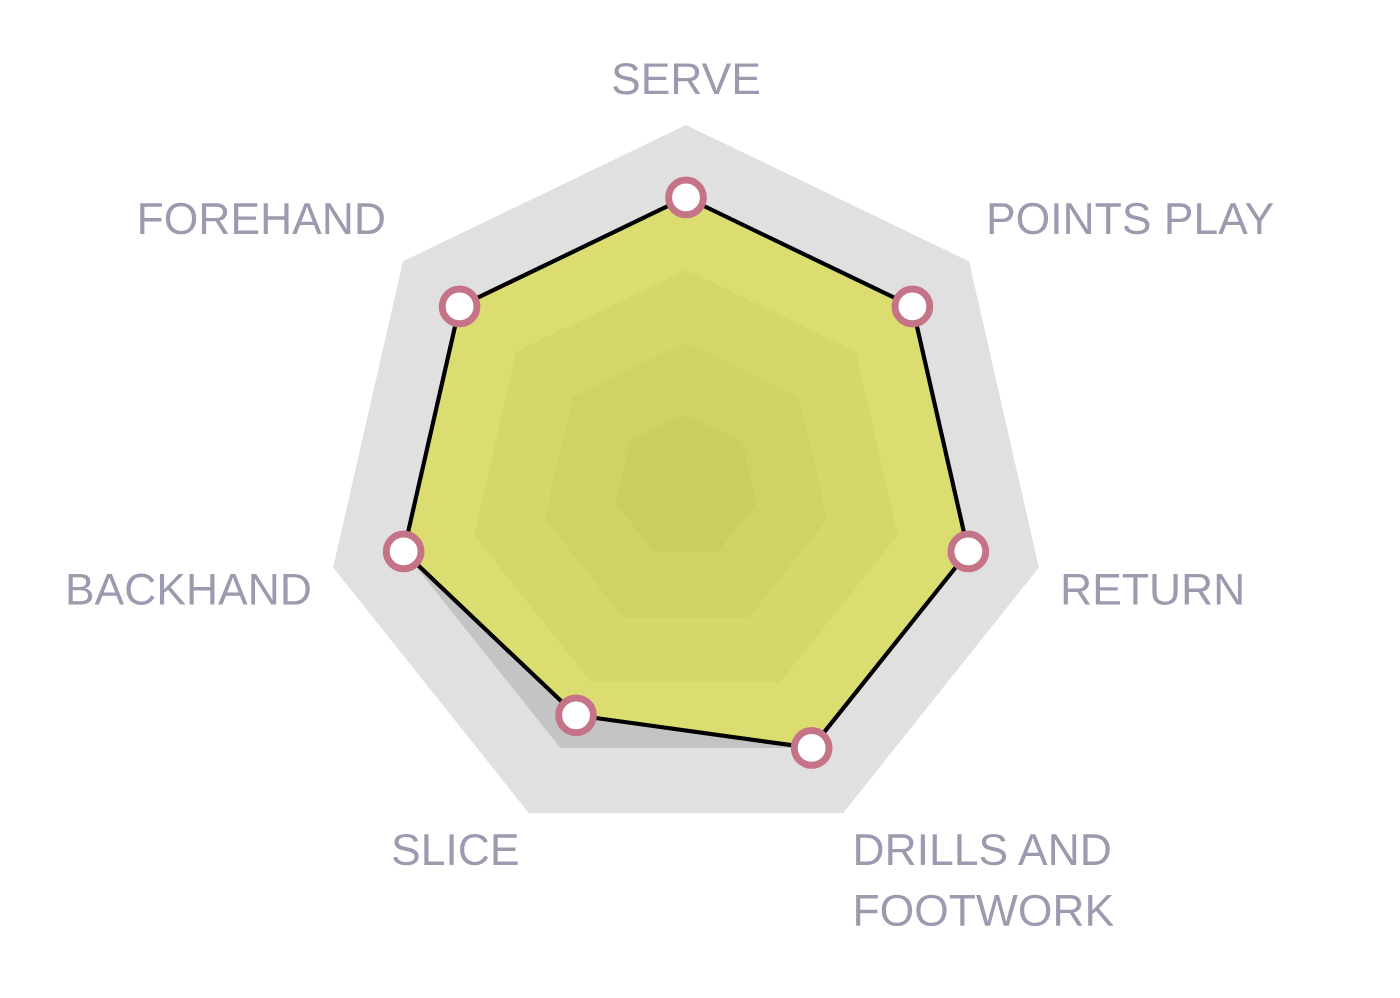 The image size is (1400, 998). I want to click on spoke-label: BACKHAND, so click(189, 589).